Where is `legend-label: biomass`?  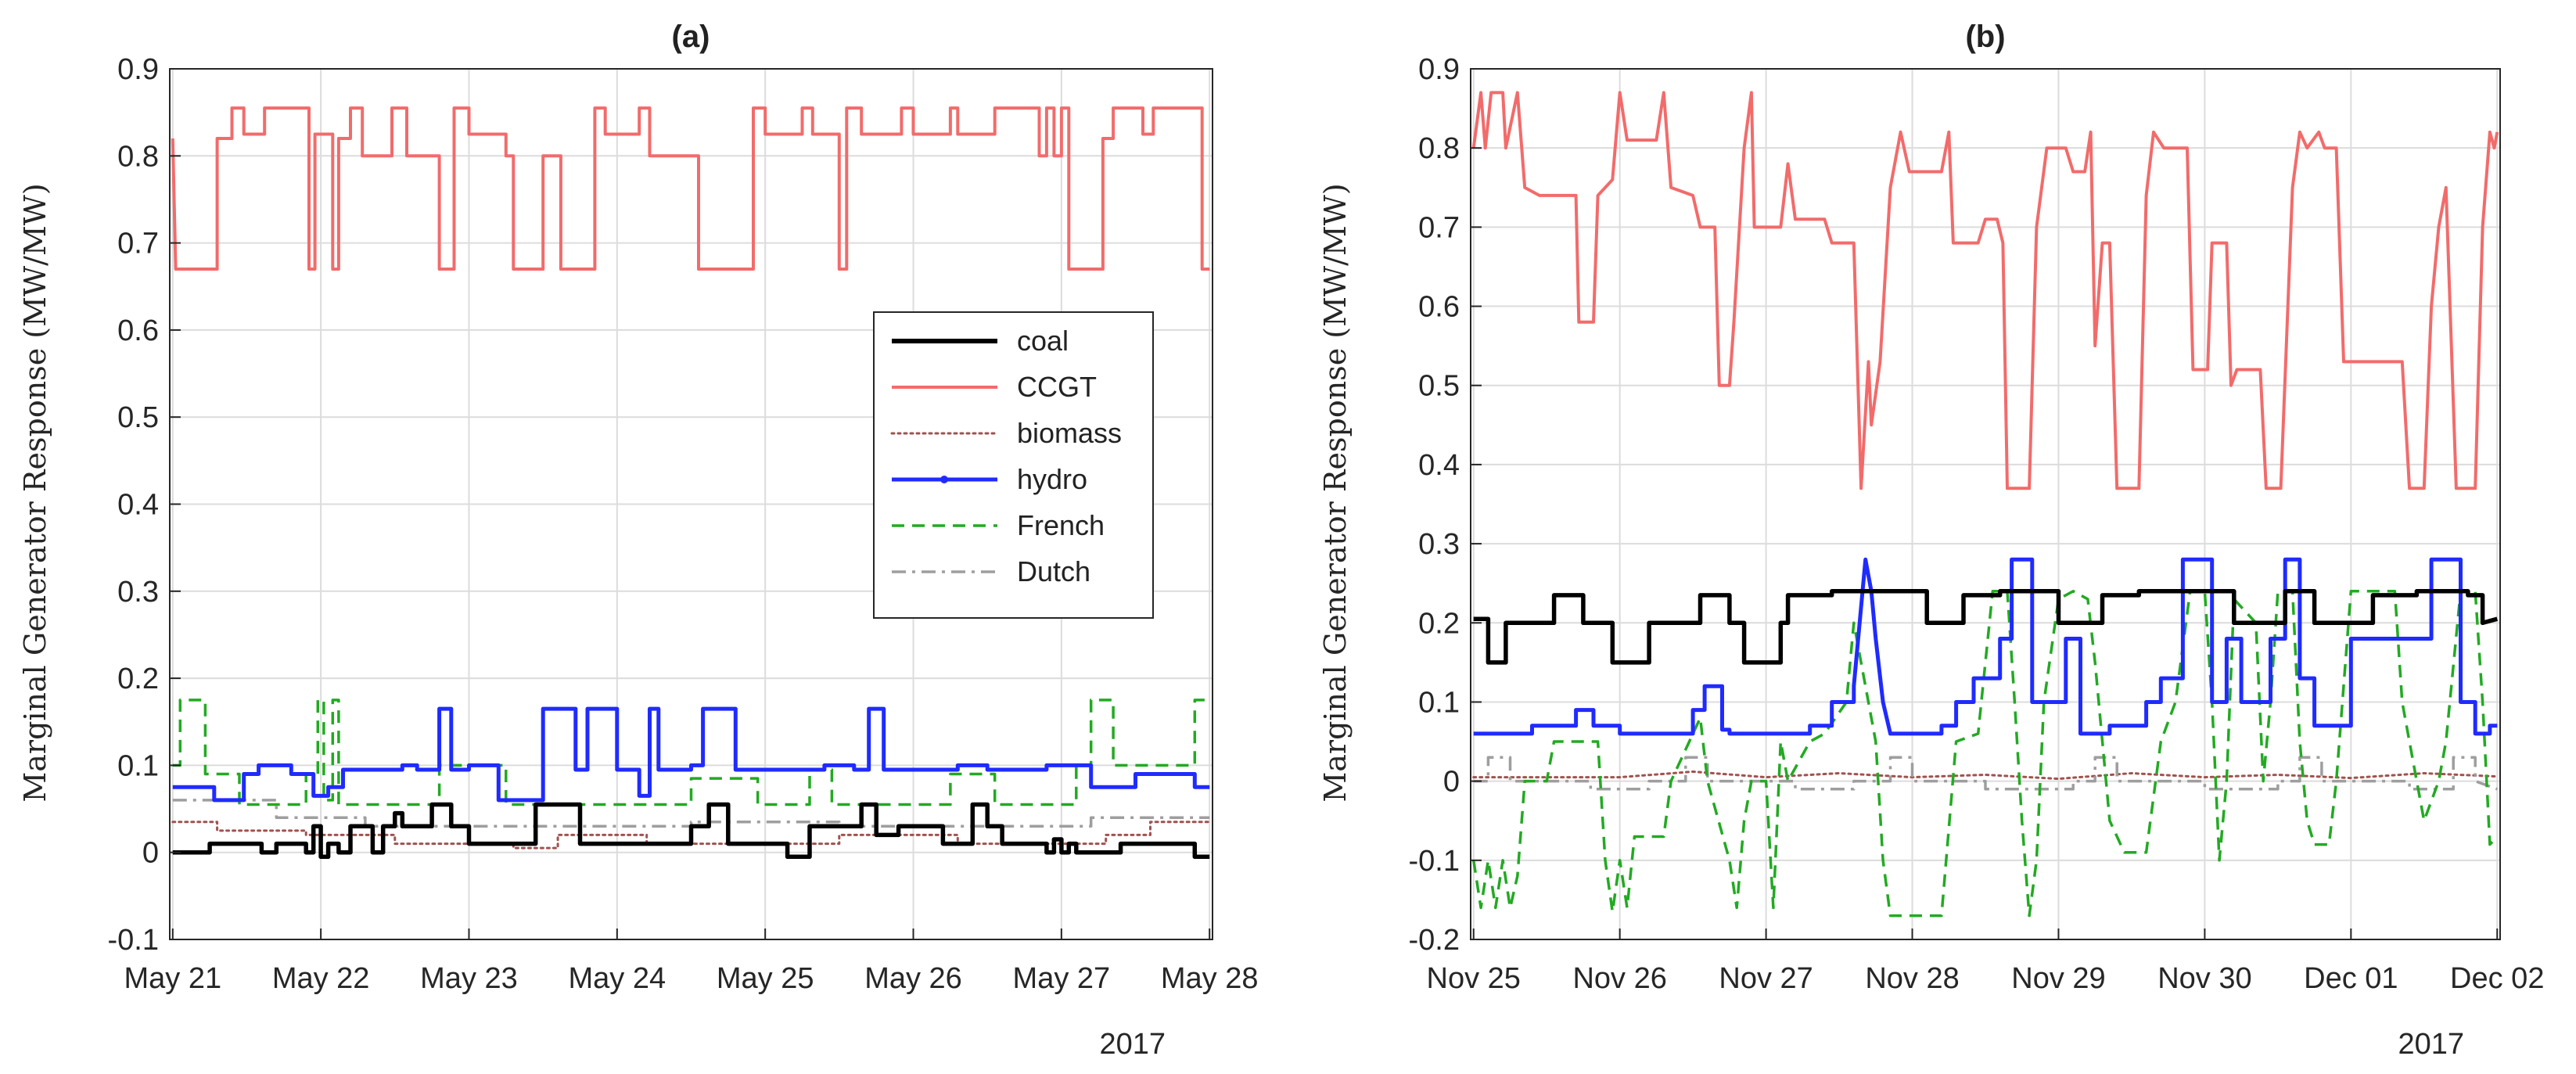
legend-label: biomass is located at coordinates (1069, 433).